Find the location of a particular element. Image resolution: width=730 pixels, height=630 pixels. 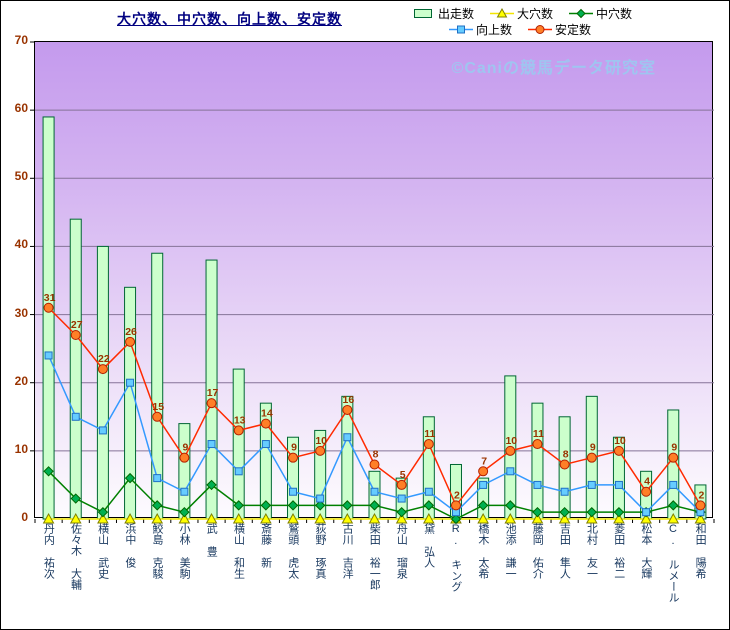

legend-item-bar: 出走数 is located at coordinates (442, 13).